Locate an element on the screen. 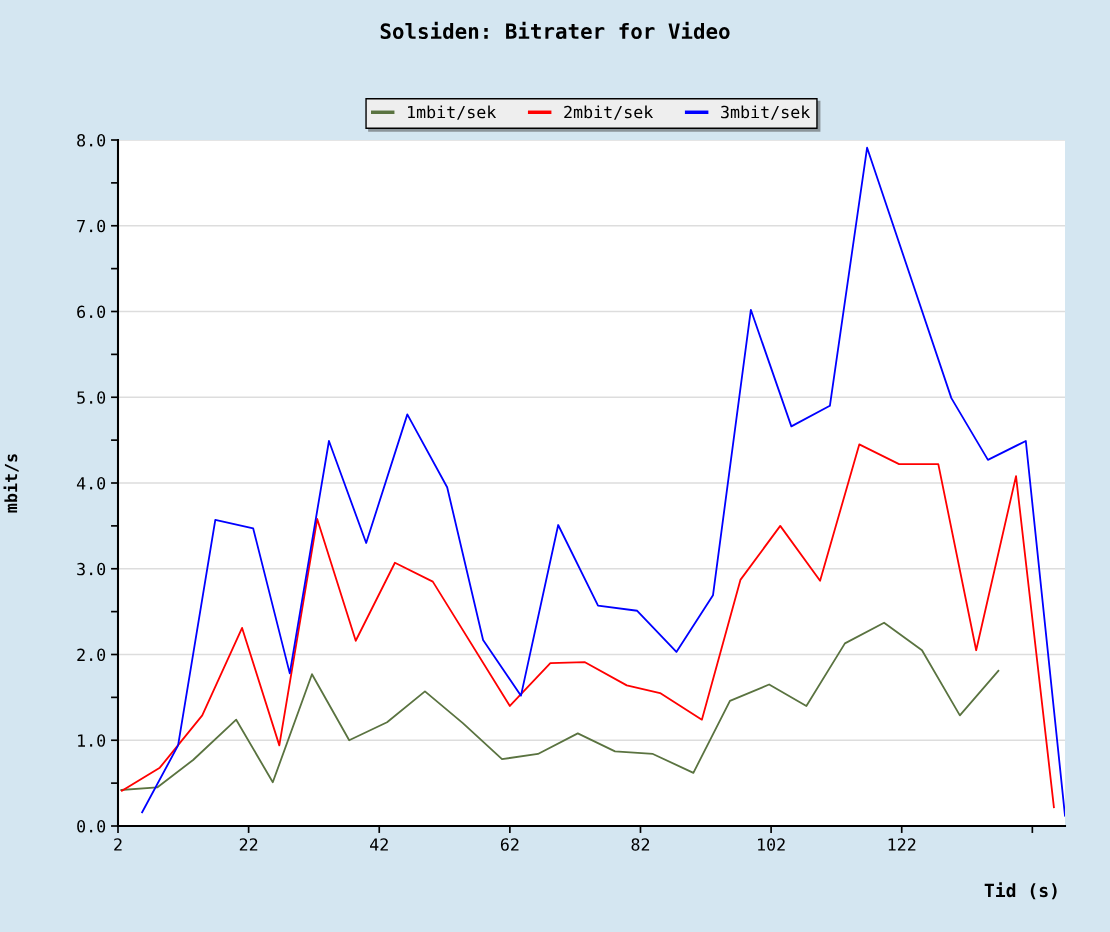  x-tick-label: 102 is located at coordinates (771, 844).